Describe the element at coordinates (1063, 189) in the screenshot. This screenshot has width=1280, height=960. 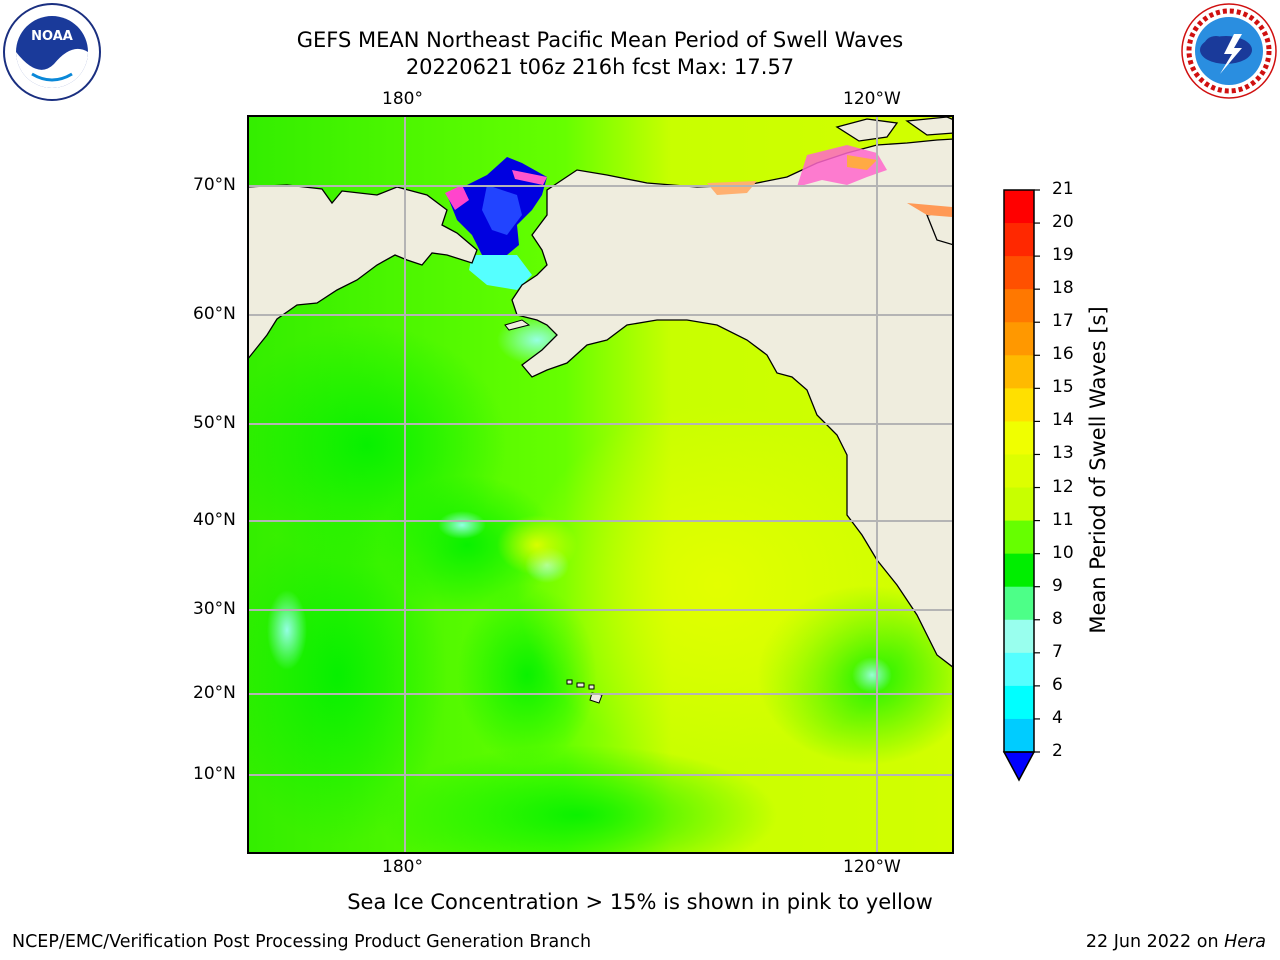
I see `colorbar-tick-label: 21` at that location.